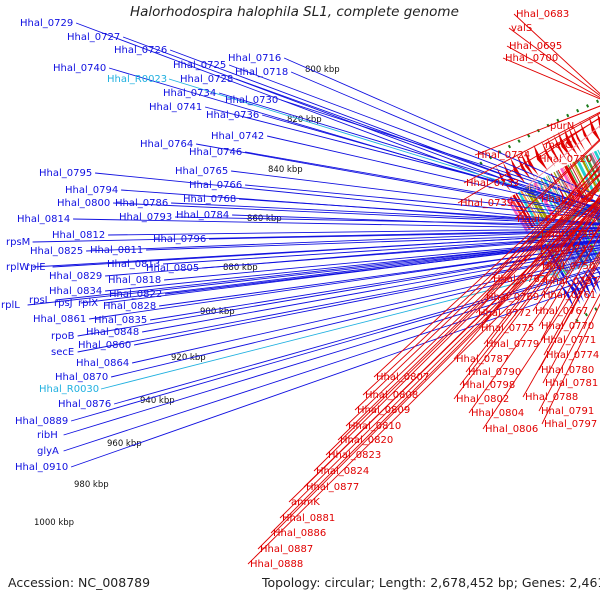 The image size is (600, 600). What do you see at coordinates (83, 203) in the screenshot?
I see `forward-gene-label: Hhal_0800` at bounding box center [83, 203].